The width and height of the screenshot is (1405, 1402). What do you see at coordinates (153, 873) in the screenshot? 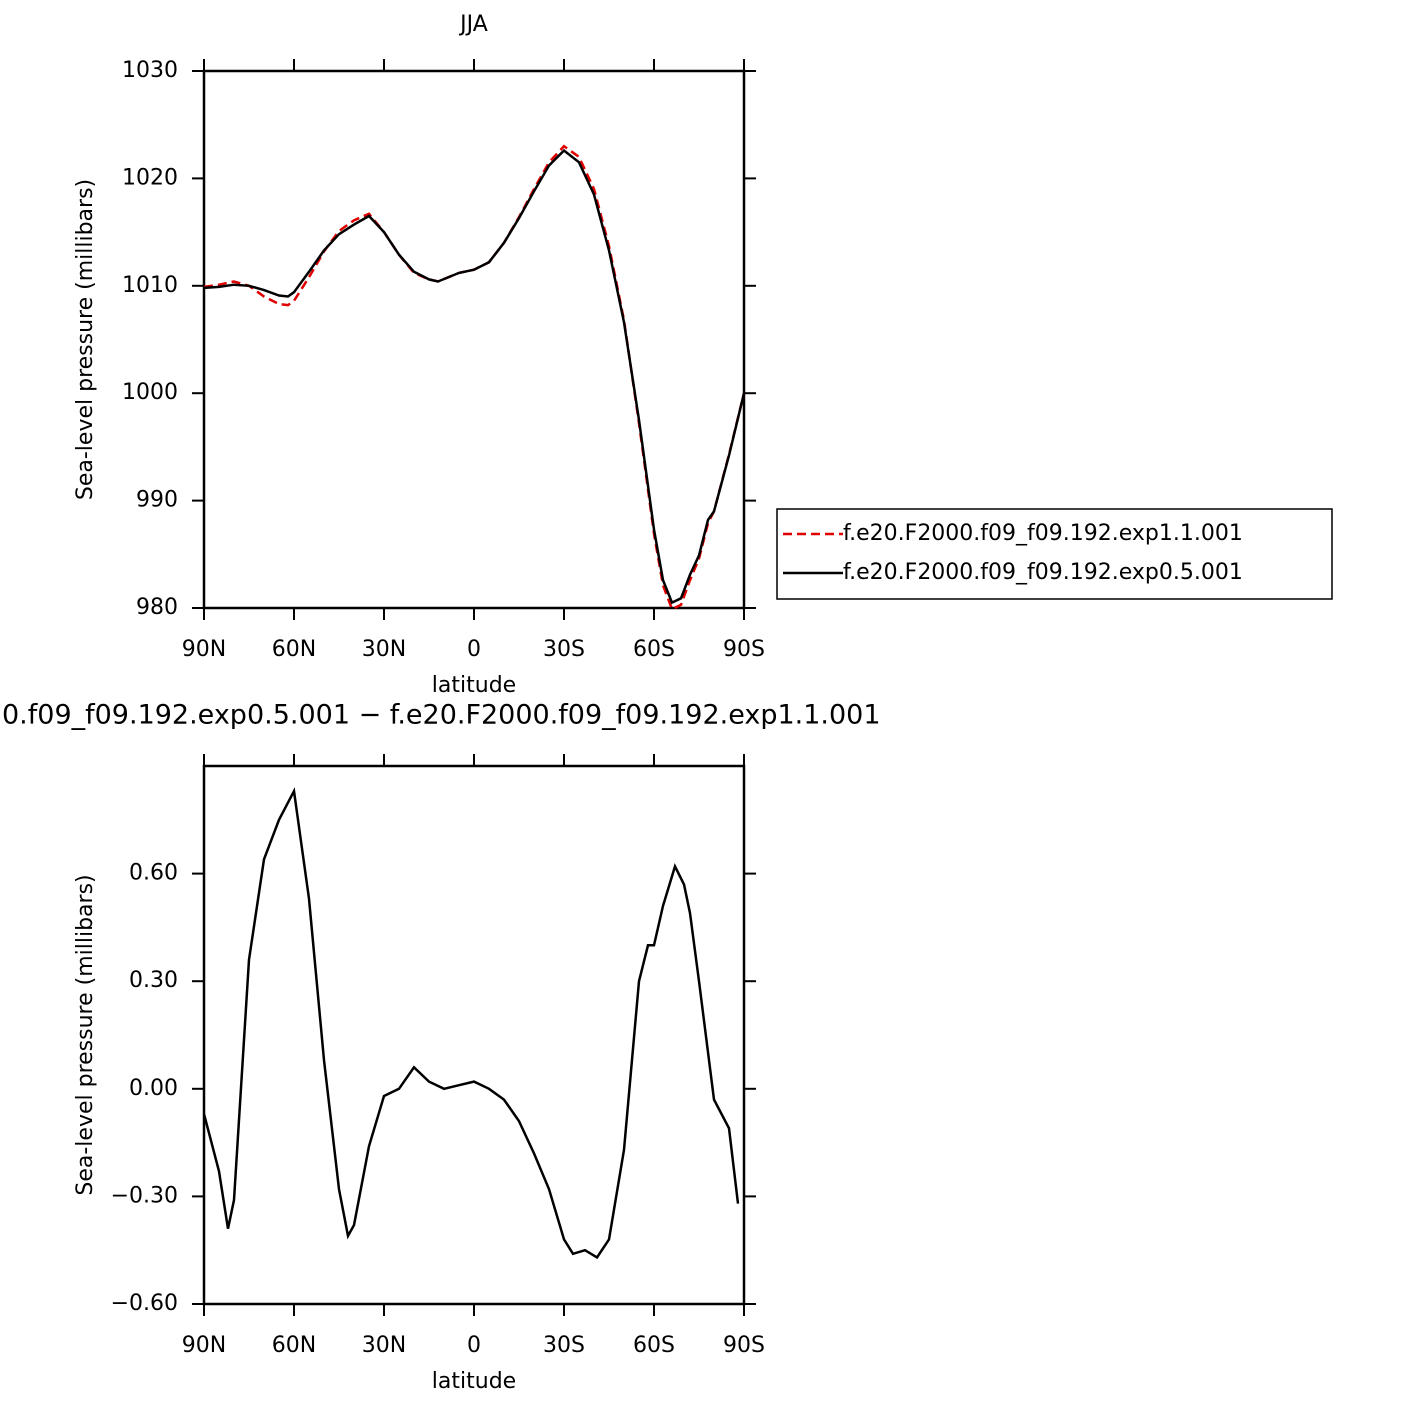
I see `y-tick-label: 0.60` at bounding box center [153, 873].